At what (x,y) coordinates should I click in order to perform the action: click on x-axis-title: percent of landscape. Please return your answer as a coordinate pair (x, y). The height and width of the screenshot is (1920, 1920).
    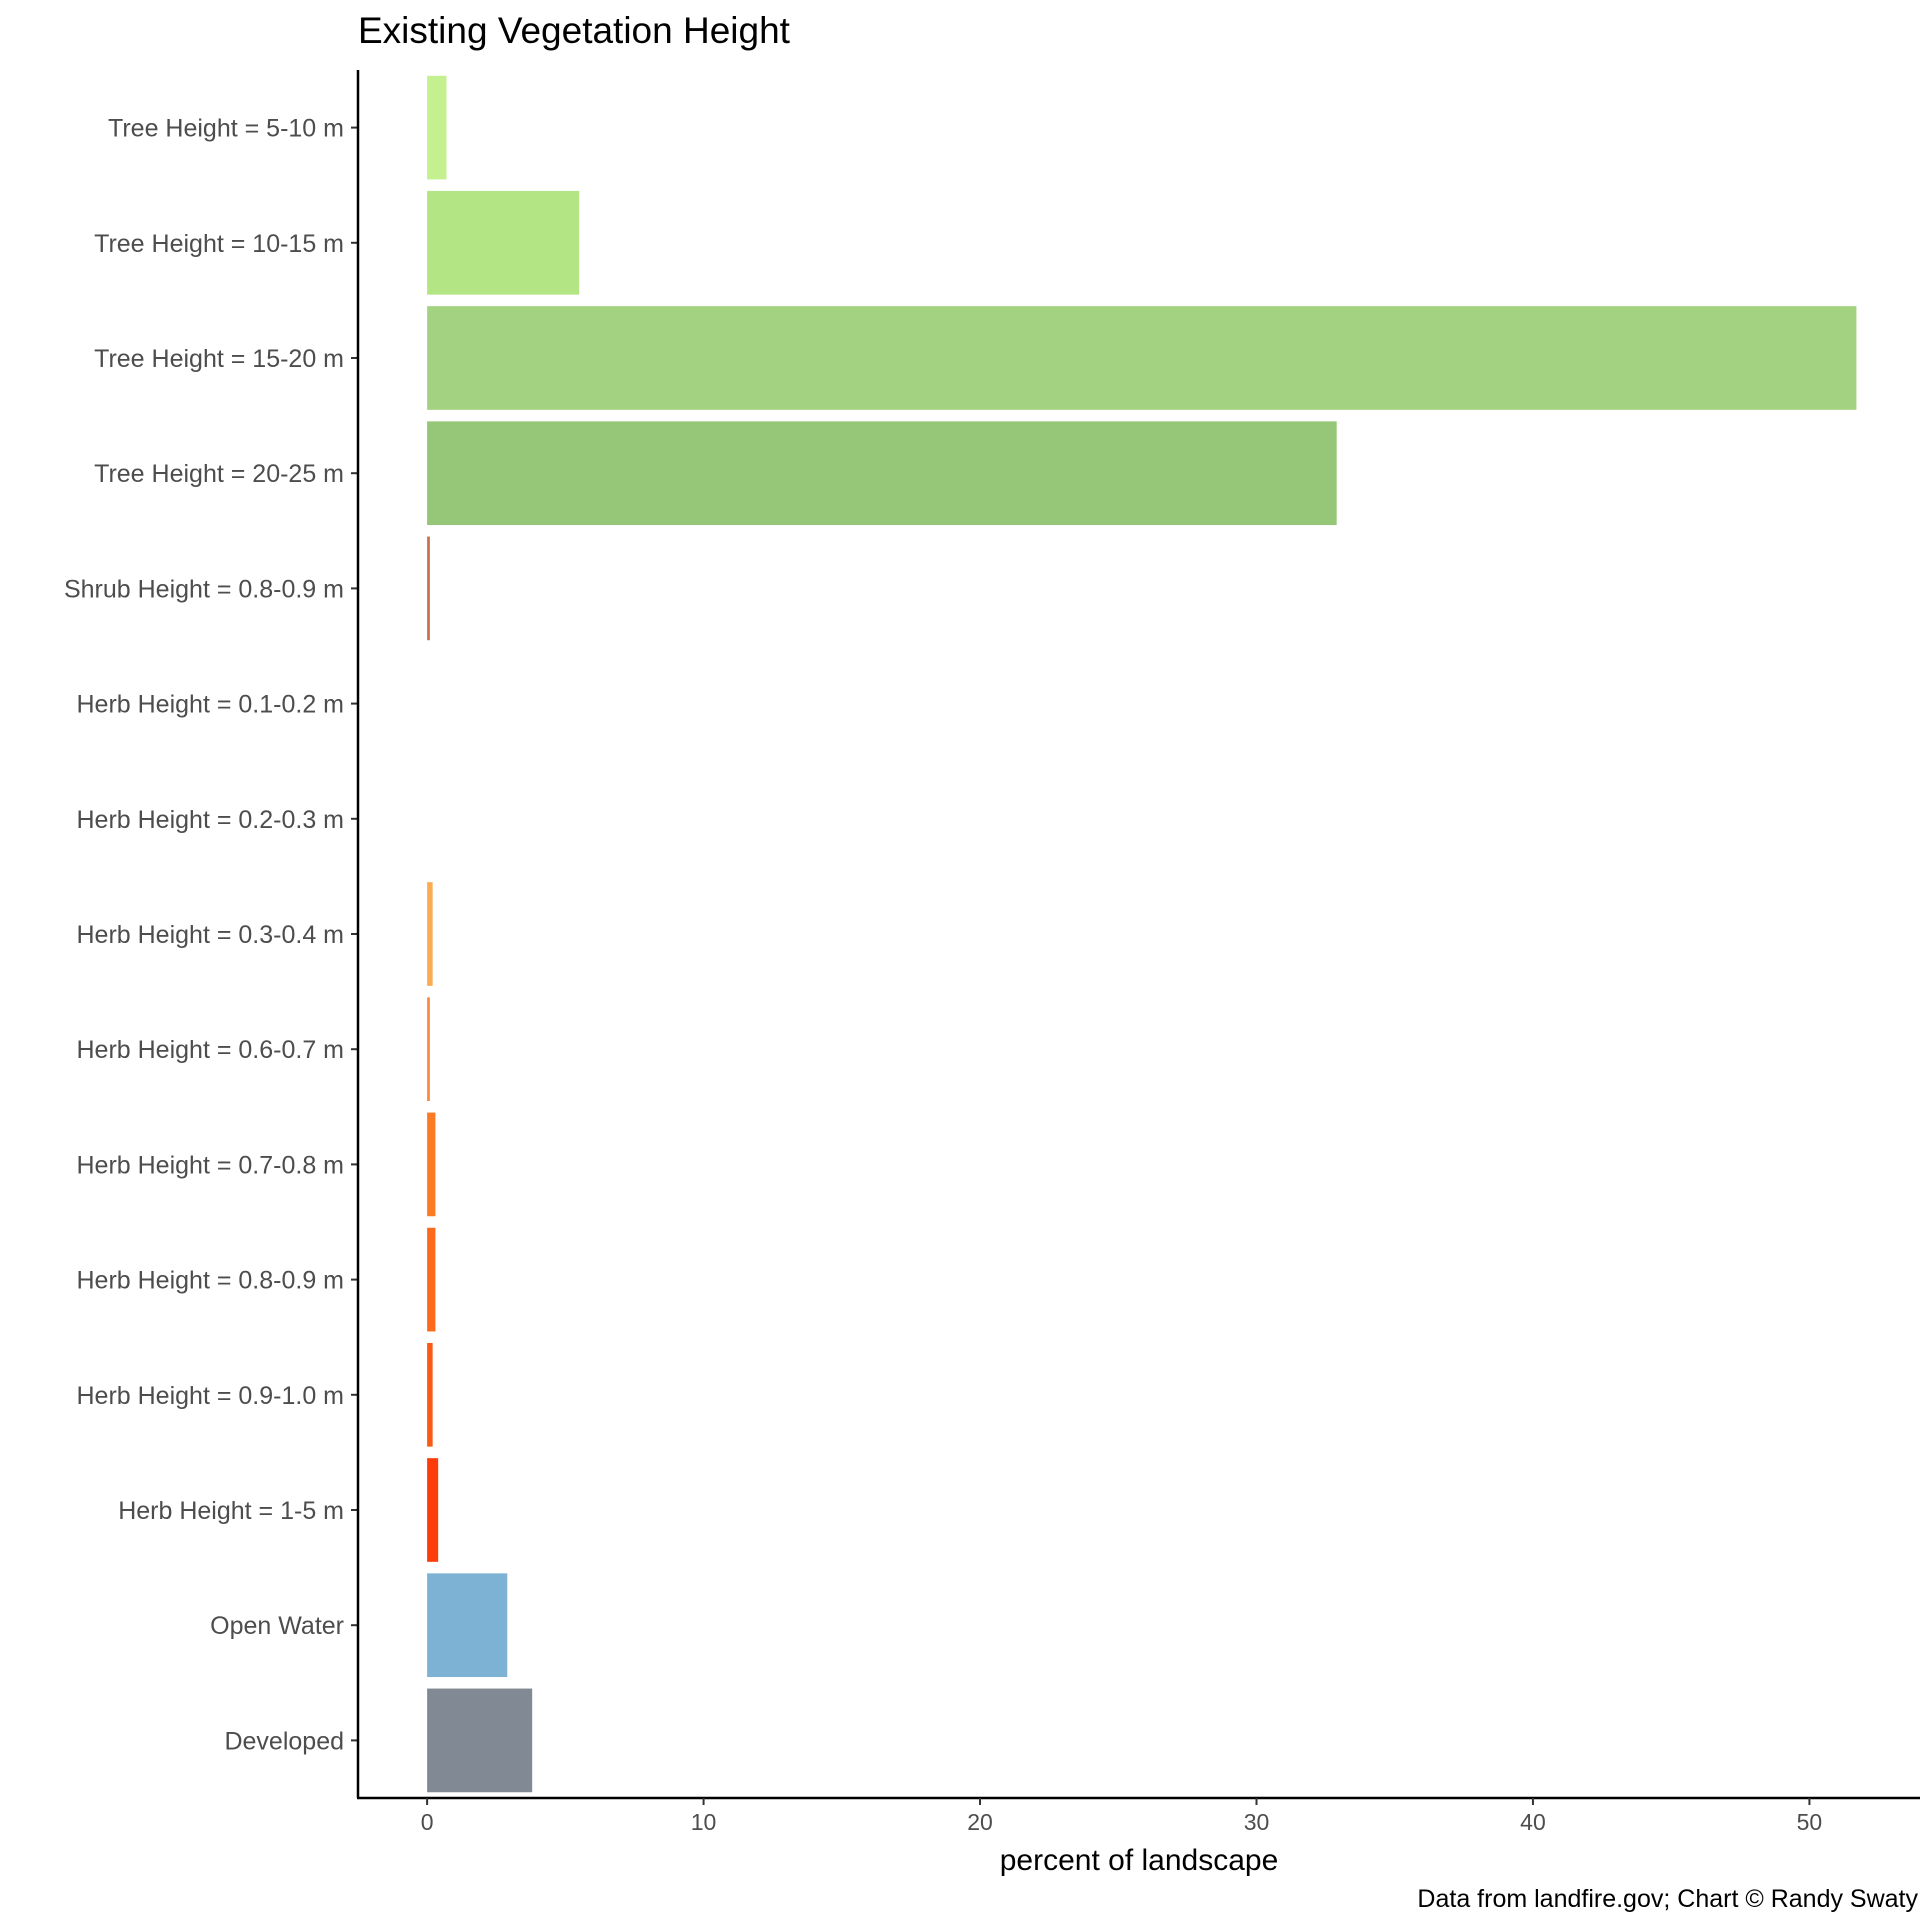
    Looking at the image, I should click on (1139, 1860).